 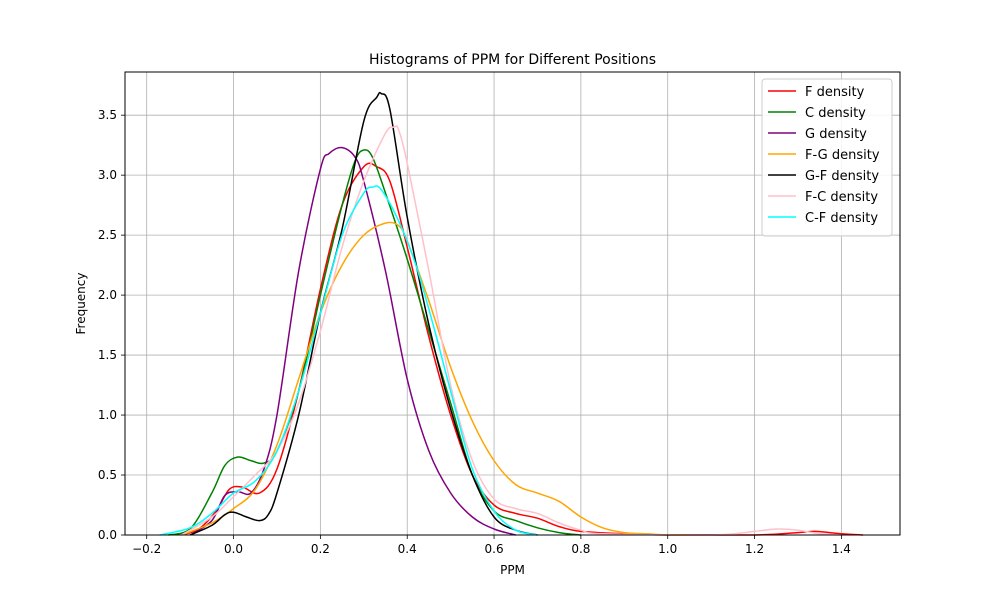 What do you see at coordinates (233, 549) in the screenshot?
I see `x-tick-label: 0.0` at bounding box center [233, 549].